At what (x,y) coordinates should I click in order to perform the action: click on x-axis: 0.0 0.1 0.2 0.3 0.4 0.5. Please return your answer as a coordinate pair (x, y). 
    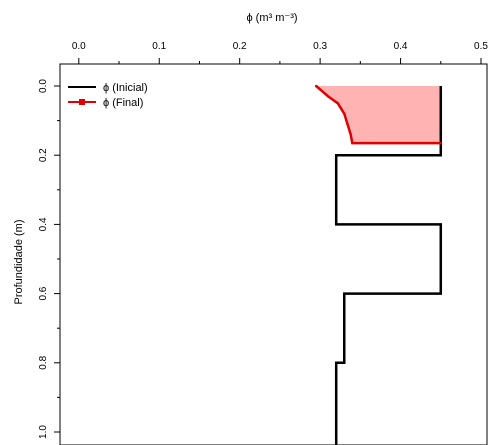
    Looking at the image, I should click on (280, 53).